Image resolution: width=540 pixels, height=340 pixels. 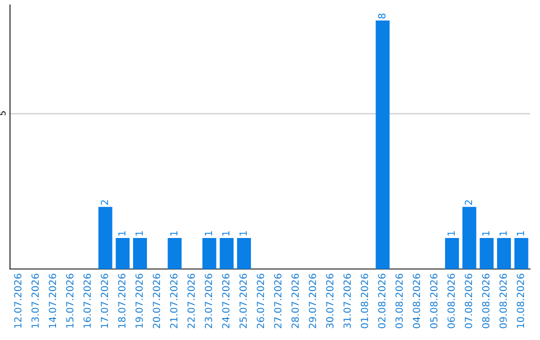 What do you see at coordinates (226, 301) in the screenshot?
I see `x-tick-label: 24.07.2026` at bounding box center [226, 301].